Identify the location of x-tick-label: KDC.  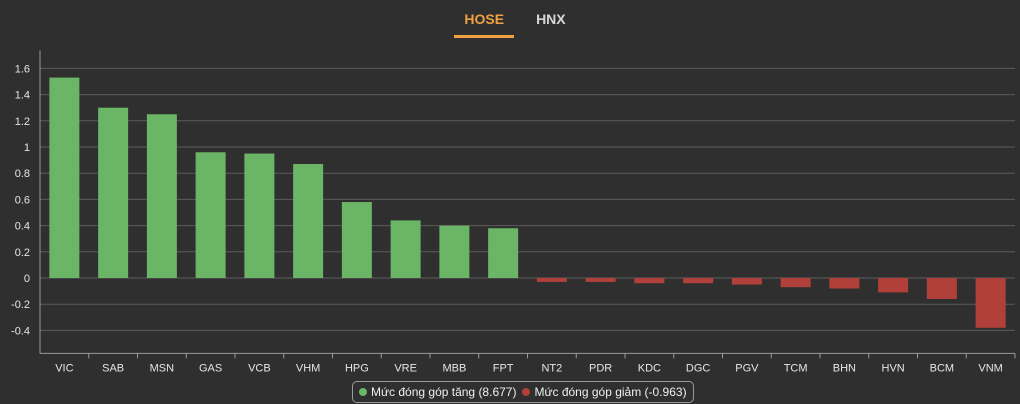
(649, 368).